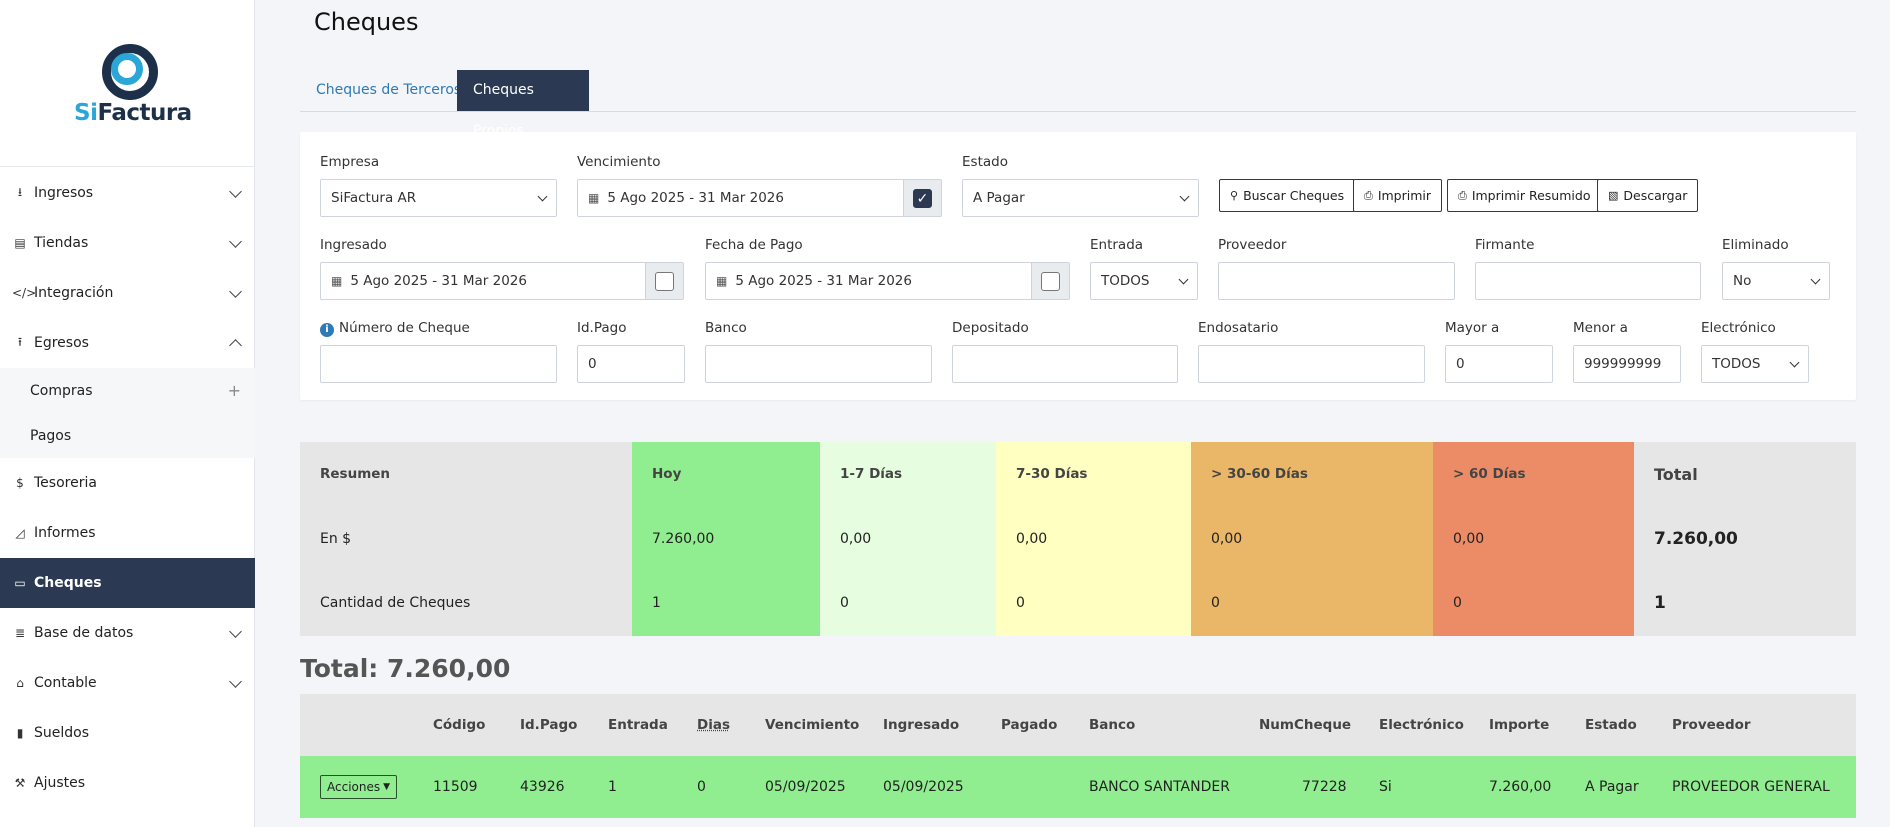 The image size is (1890, 827). I want to click on summary-col-30-60-dias: > 30-60 Días 0,00 0, so click(1312, 539).